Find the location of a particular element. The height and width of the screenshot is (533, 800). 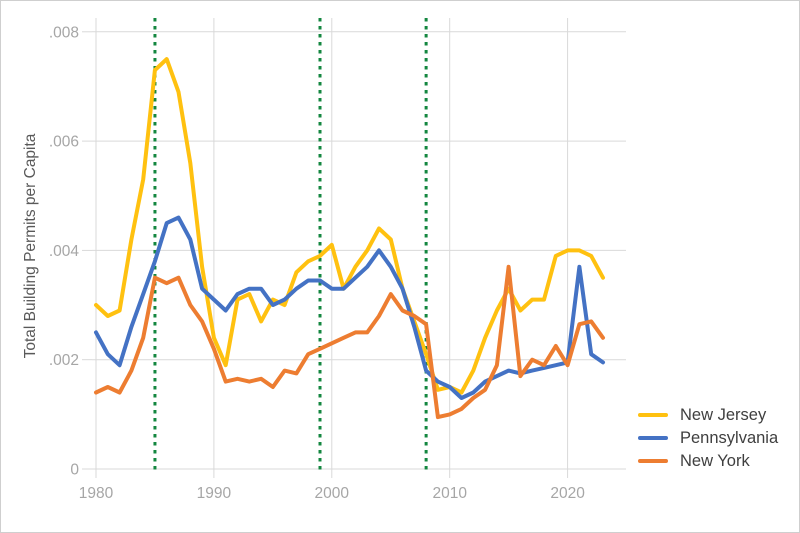

x-tick-label: 1980 is located at coordinates (96, 493).